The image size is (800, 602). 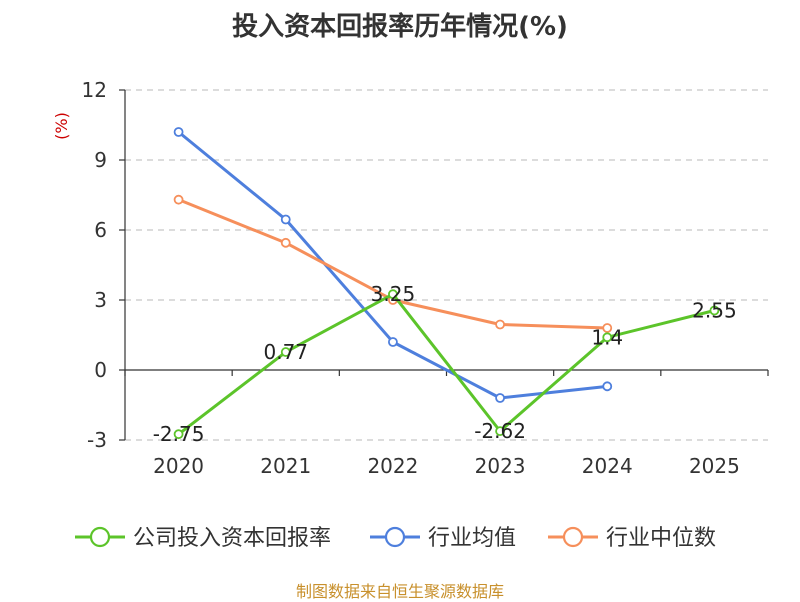 I want to click on x-tick-label: 2023, so click(x=500, y=466).